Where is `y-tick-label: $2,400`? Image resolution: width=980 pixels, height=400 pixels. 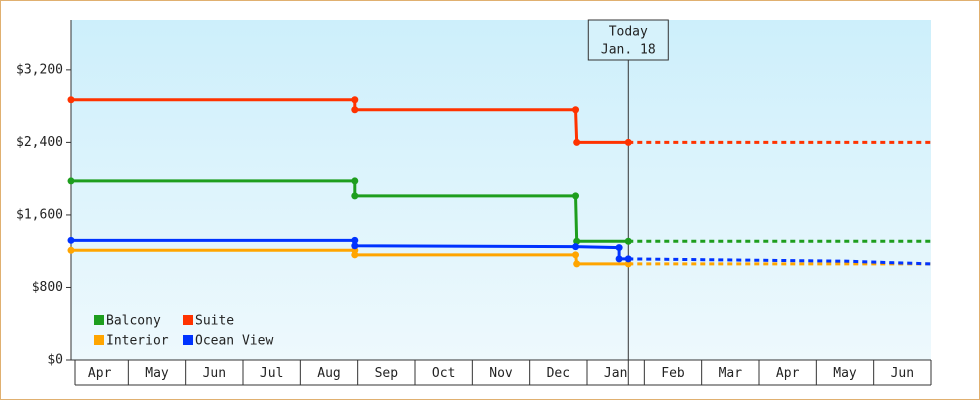 y-tick-label: $2,400 is located at coordinates (39, 142).